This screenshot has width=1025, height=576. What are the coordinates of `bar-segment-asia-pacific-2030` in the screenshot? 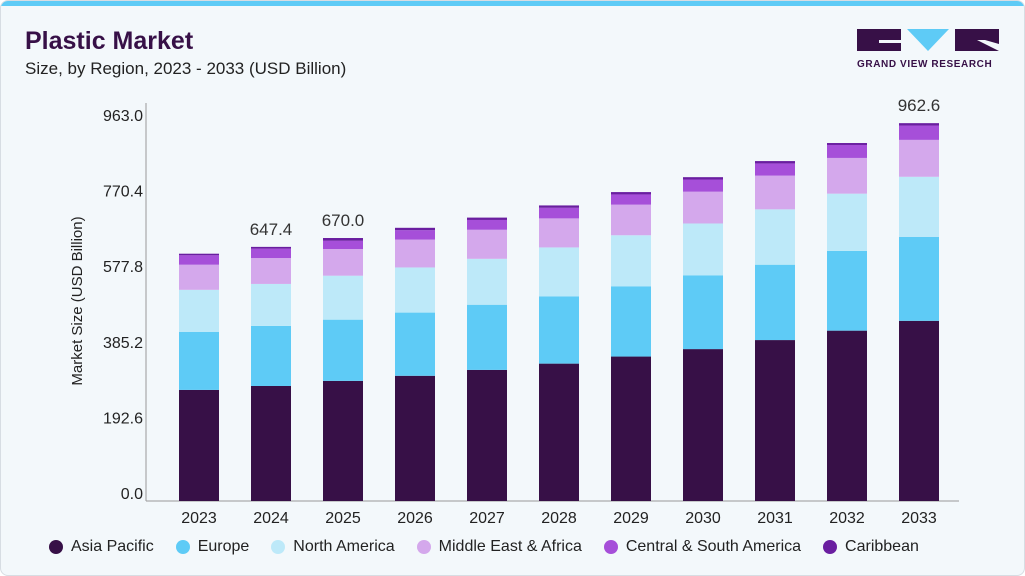 It's located at (703, 425).